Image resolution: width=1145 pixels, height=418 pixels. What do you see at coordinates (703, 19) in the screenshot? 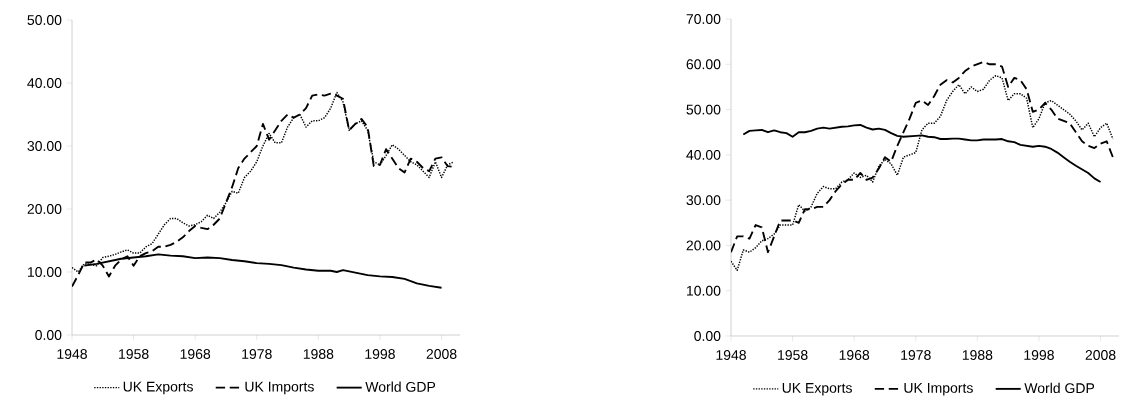
I see `y-tick-label: 70.00` at bounding box center [703, 19].